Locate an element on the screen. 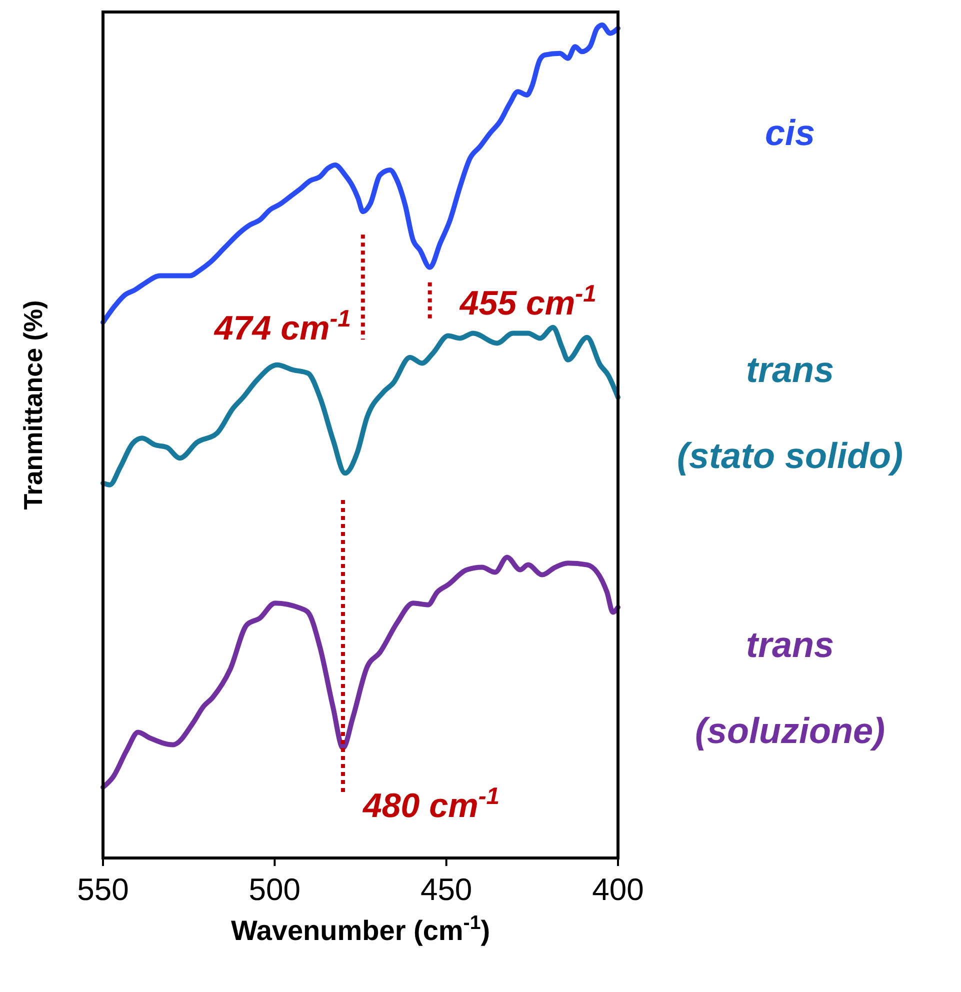  annotation: 474 cm$^{-1}$ is located at coordinates (282, 326).